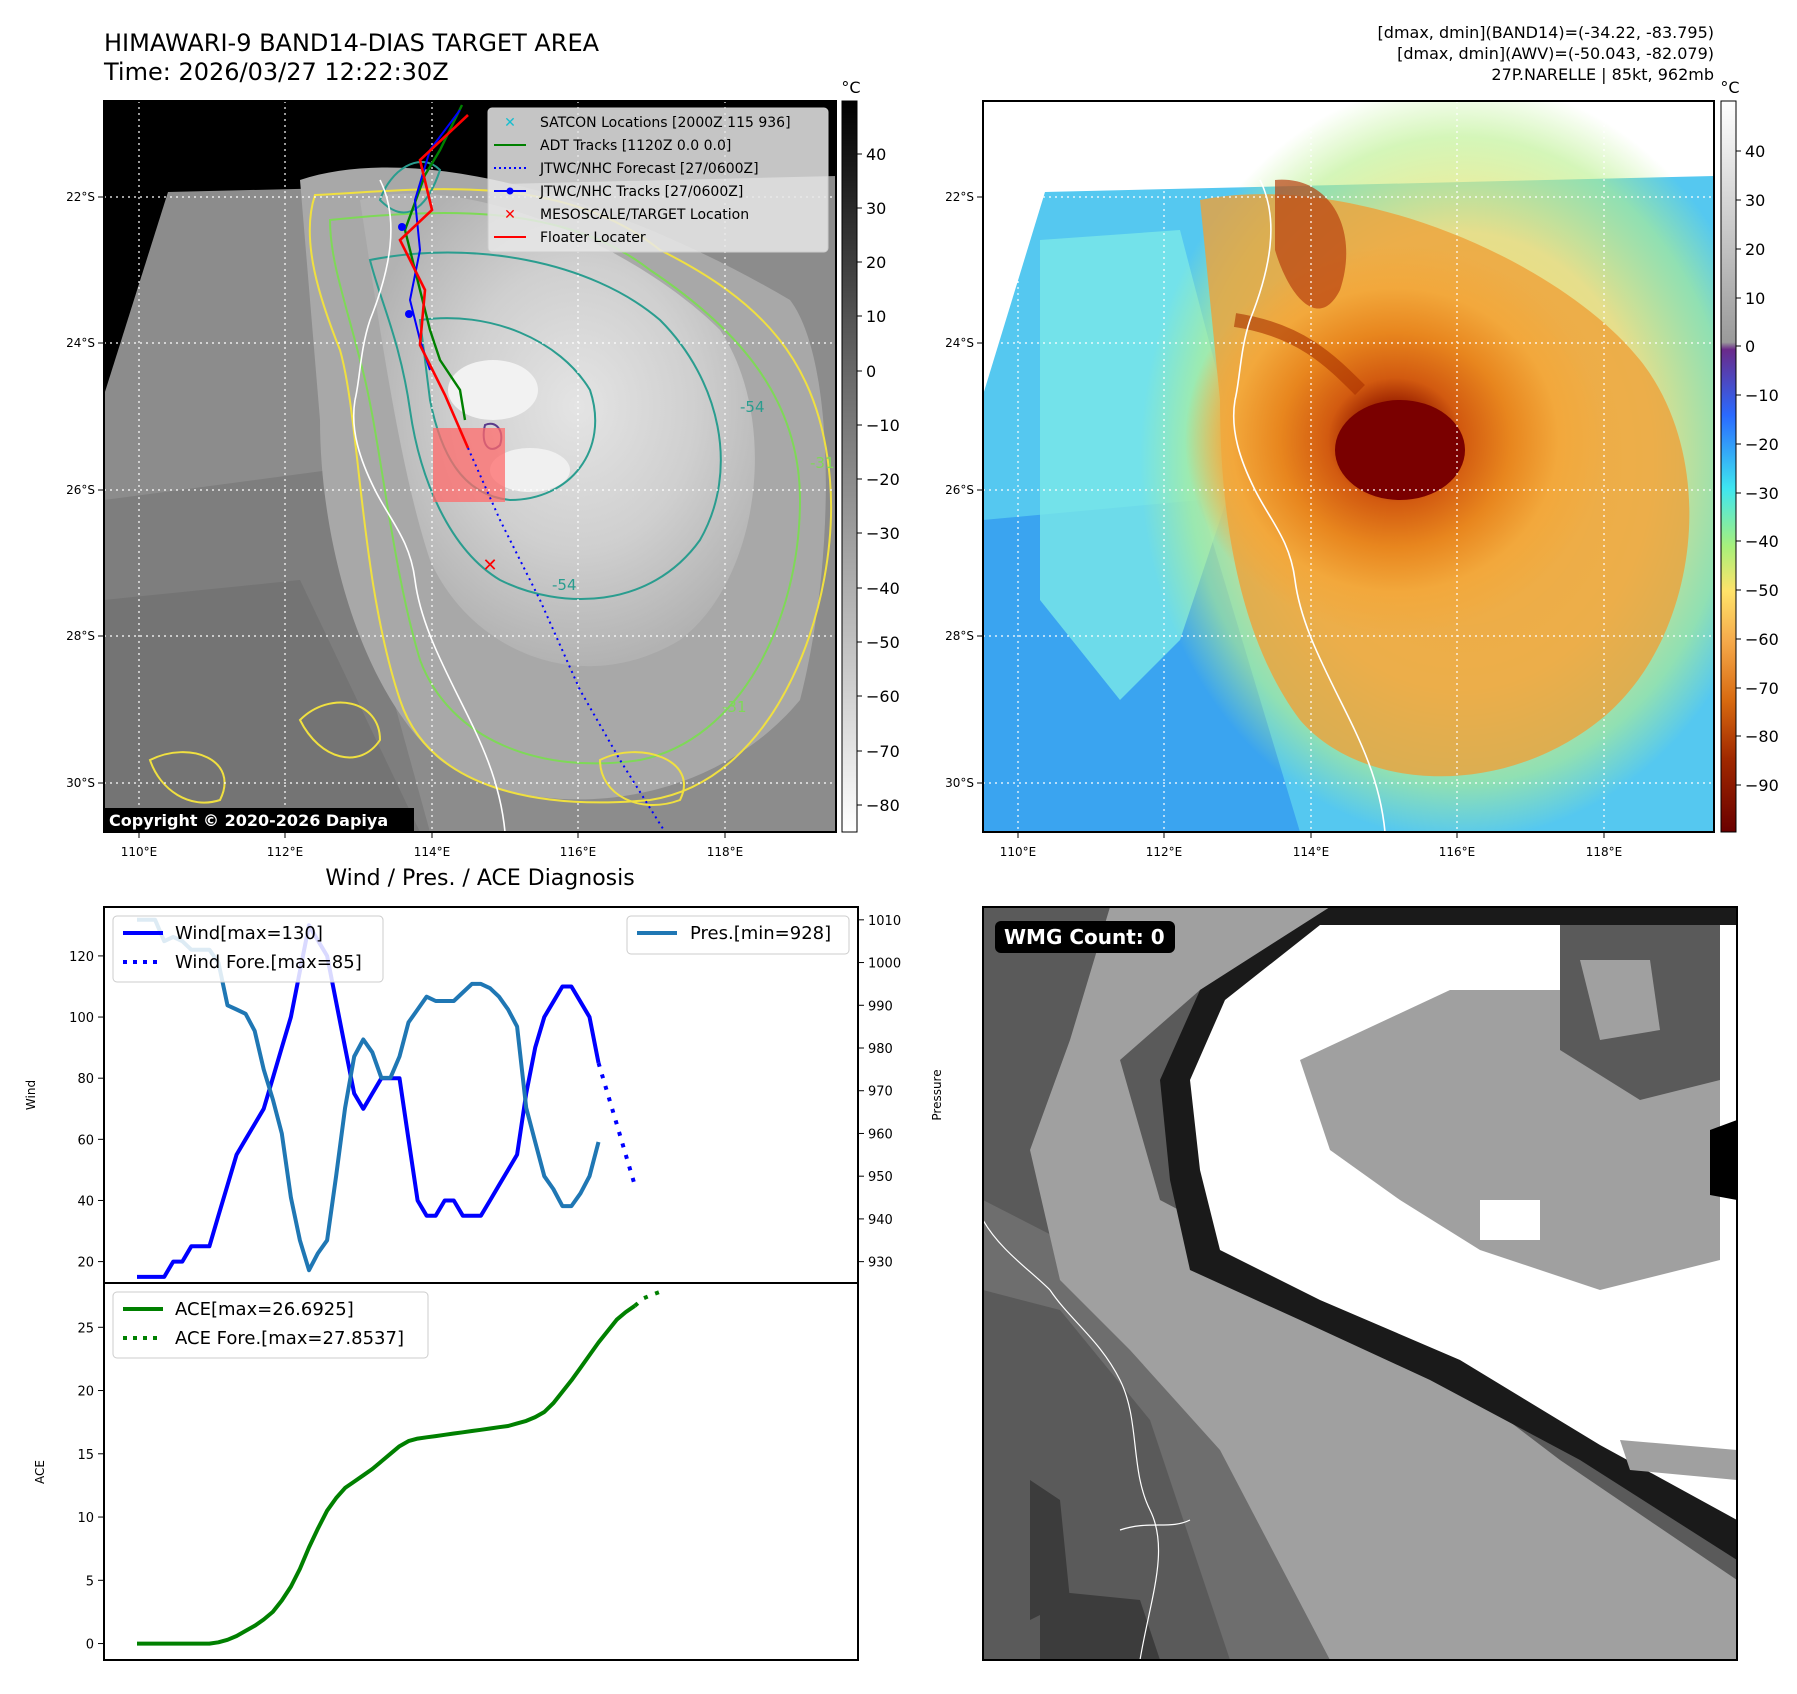 The height and width of the screenshot is (1694, 1797). I want to click on pressure-axis-label: Pressure, so click(937, 1094).